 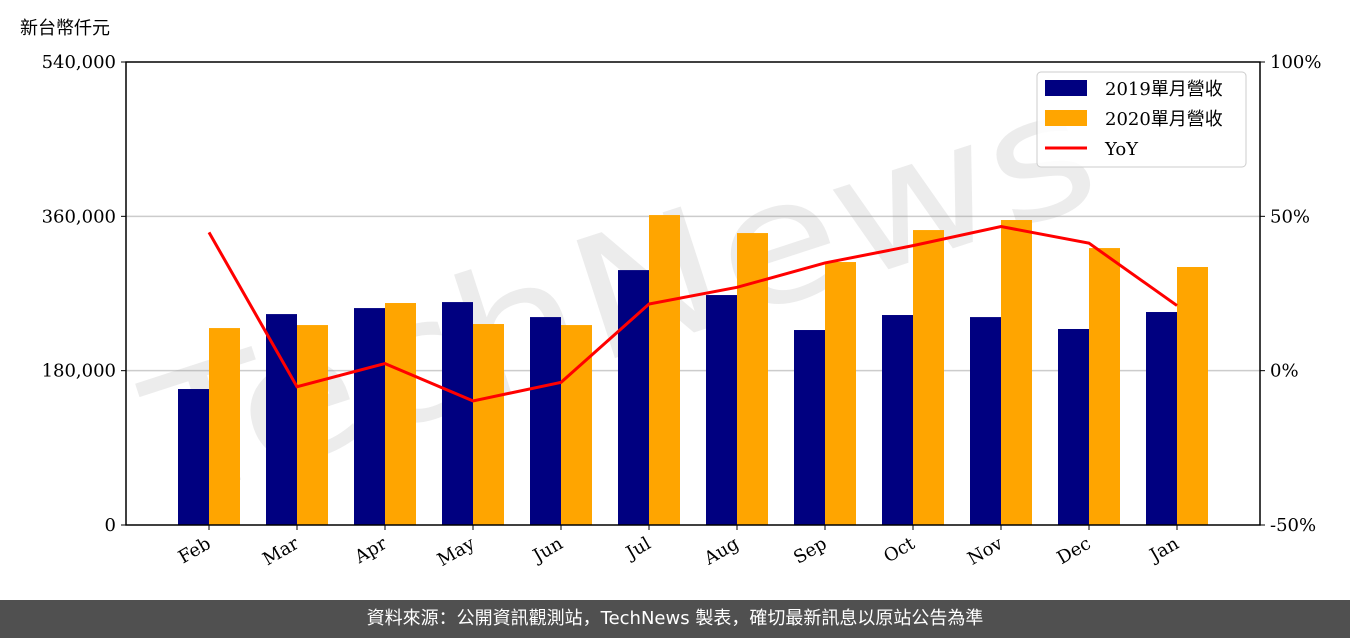 I want to click on source-footer: 資料來源：公開資訊觀測站，TechNews 製表，確切最新訊息以原站公告為準, so click(x=675, y=619).